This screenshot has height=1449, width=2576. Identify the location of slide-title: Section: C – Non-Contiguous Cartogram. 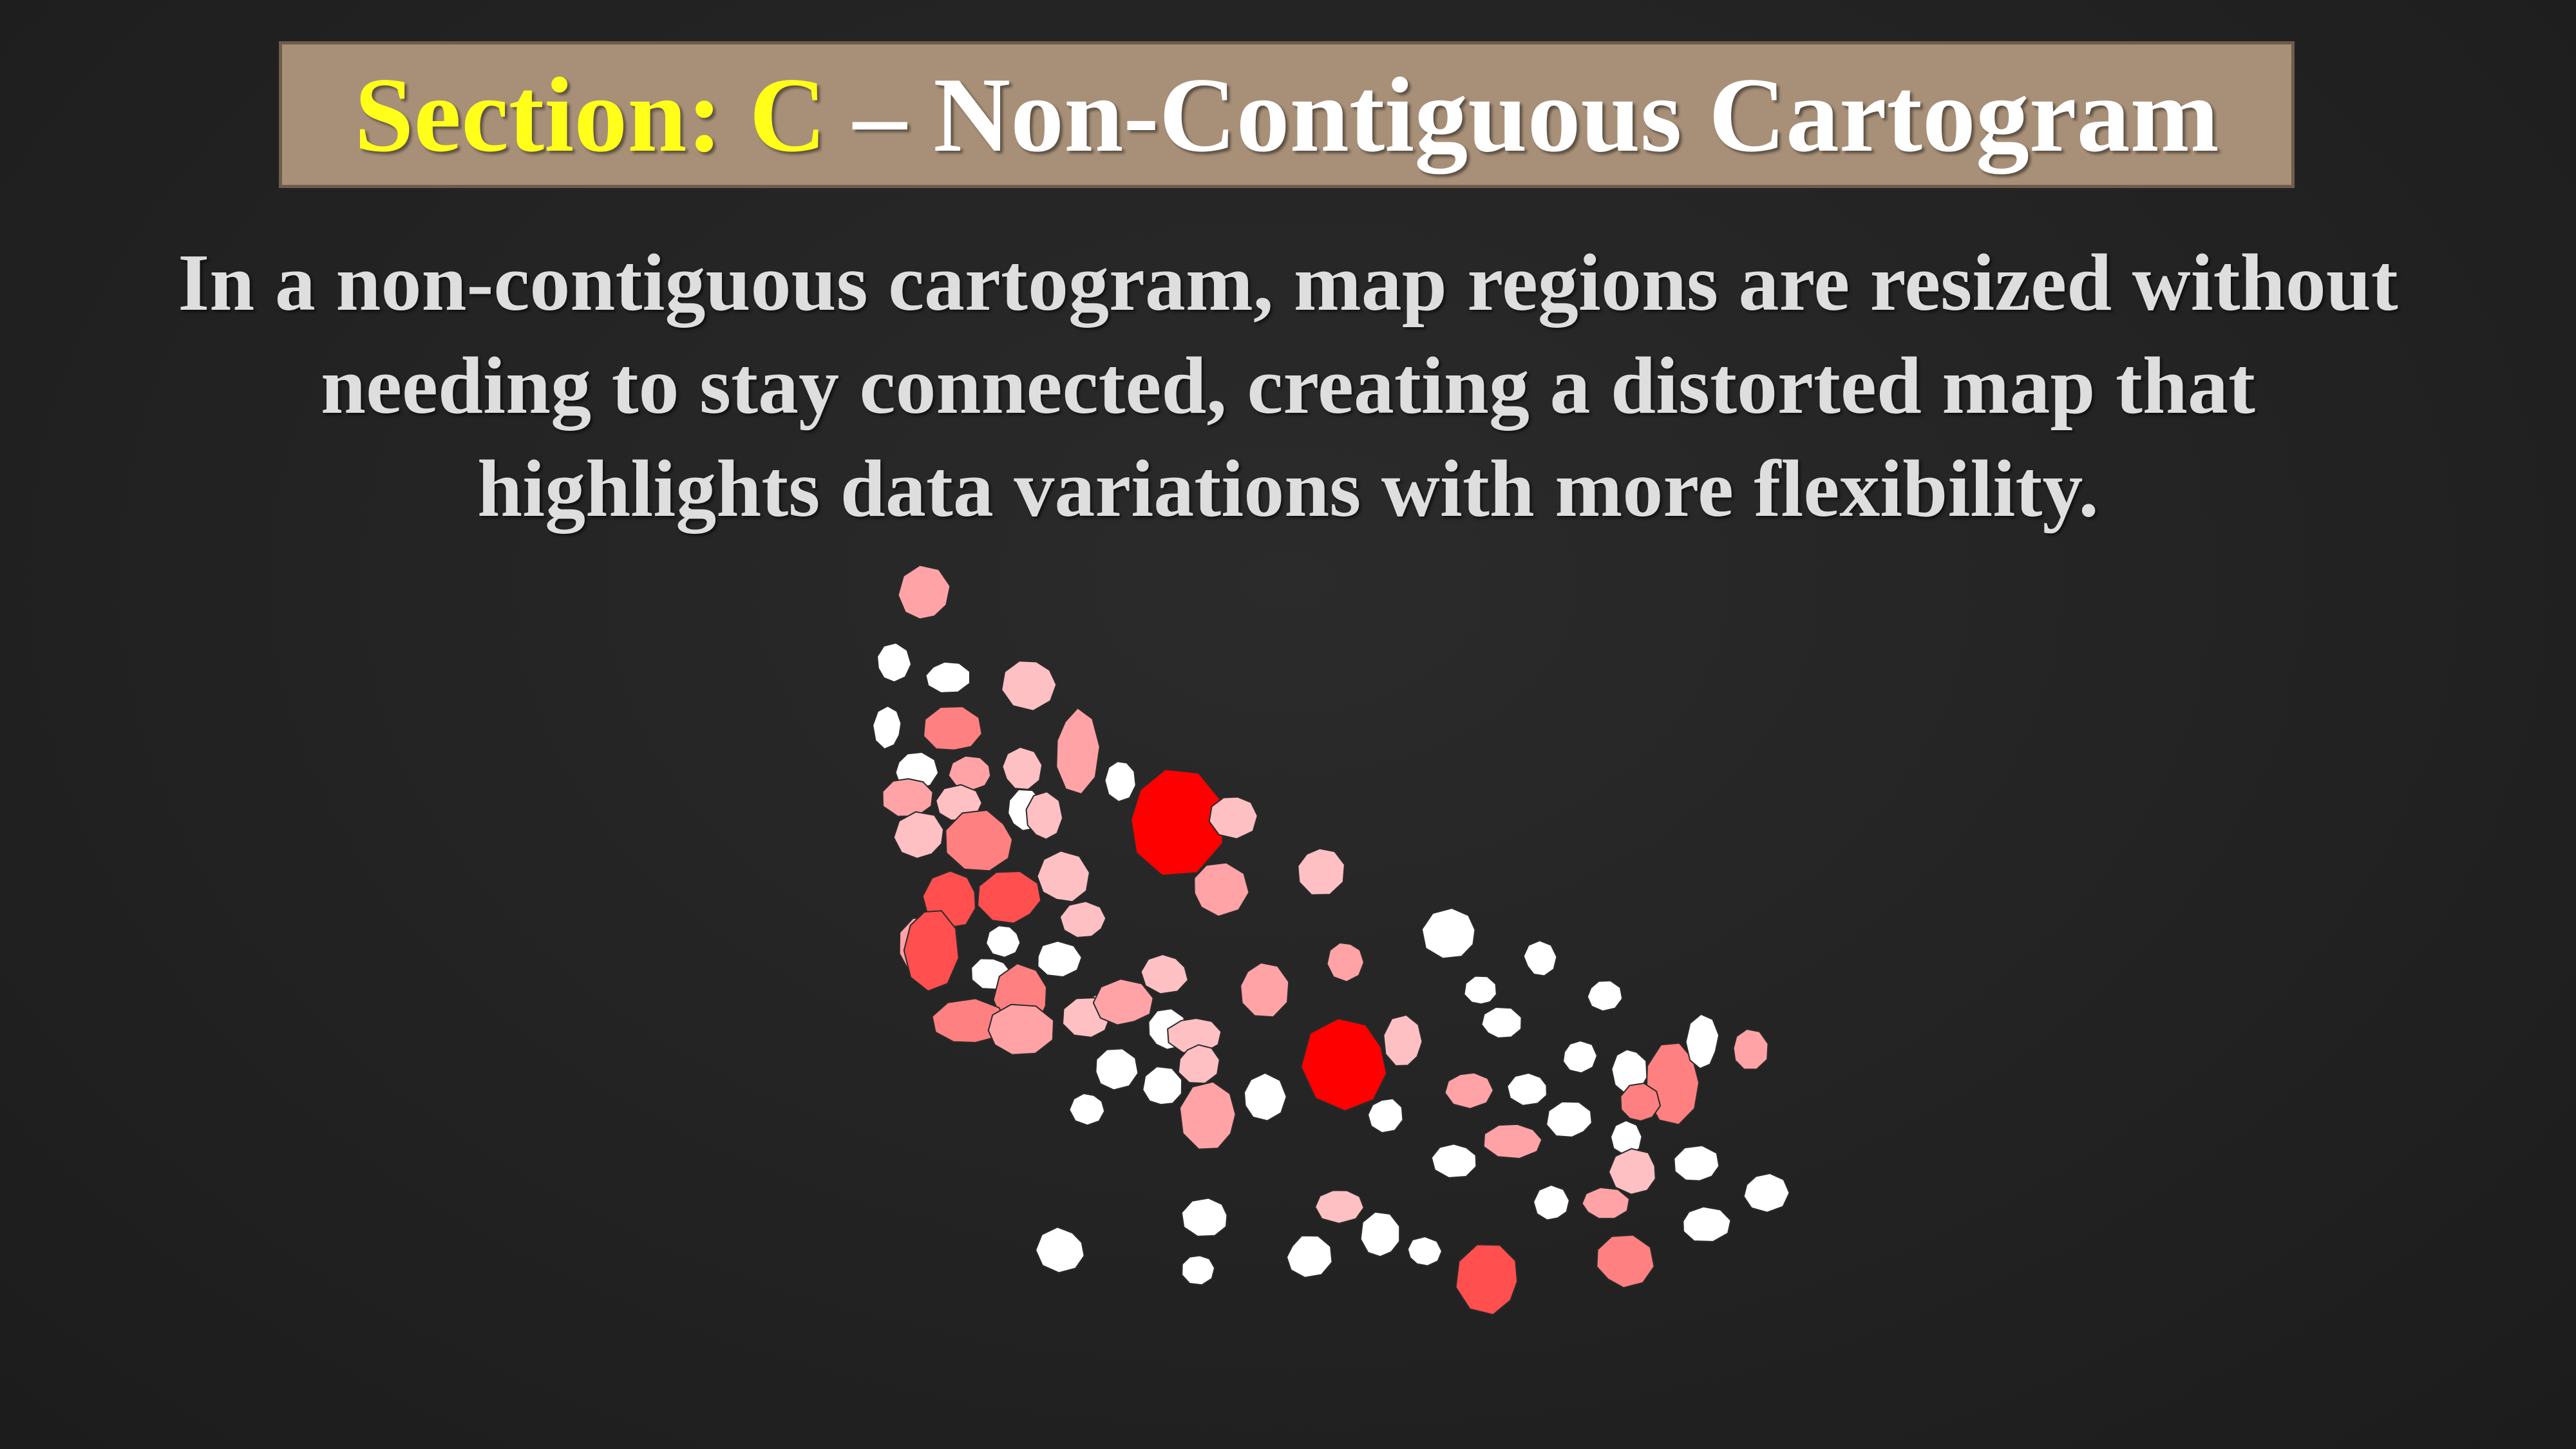
(1287, 115).